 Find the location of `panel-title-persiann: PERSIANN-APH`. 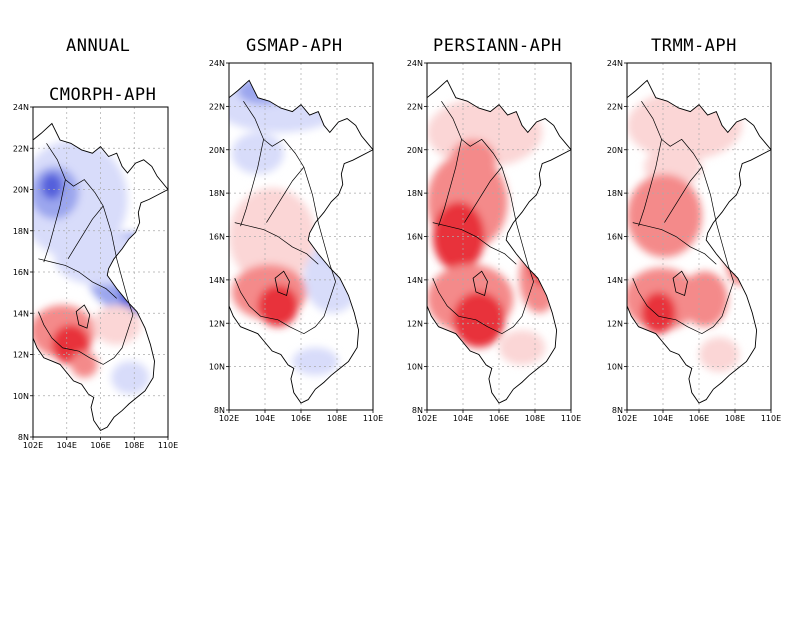

panel-title-persiann: PERSIANN-APH is located at coordinates (497, 46).